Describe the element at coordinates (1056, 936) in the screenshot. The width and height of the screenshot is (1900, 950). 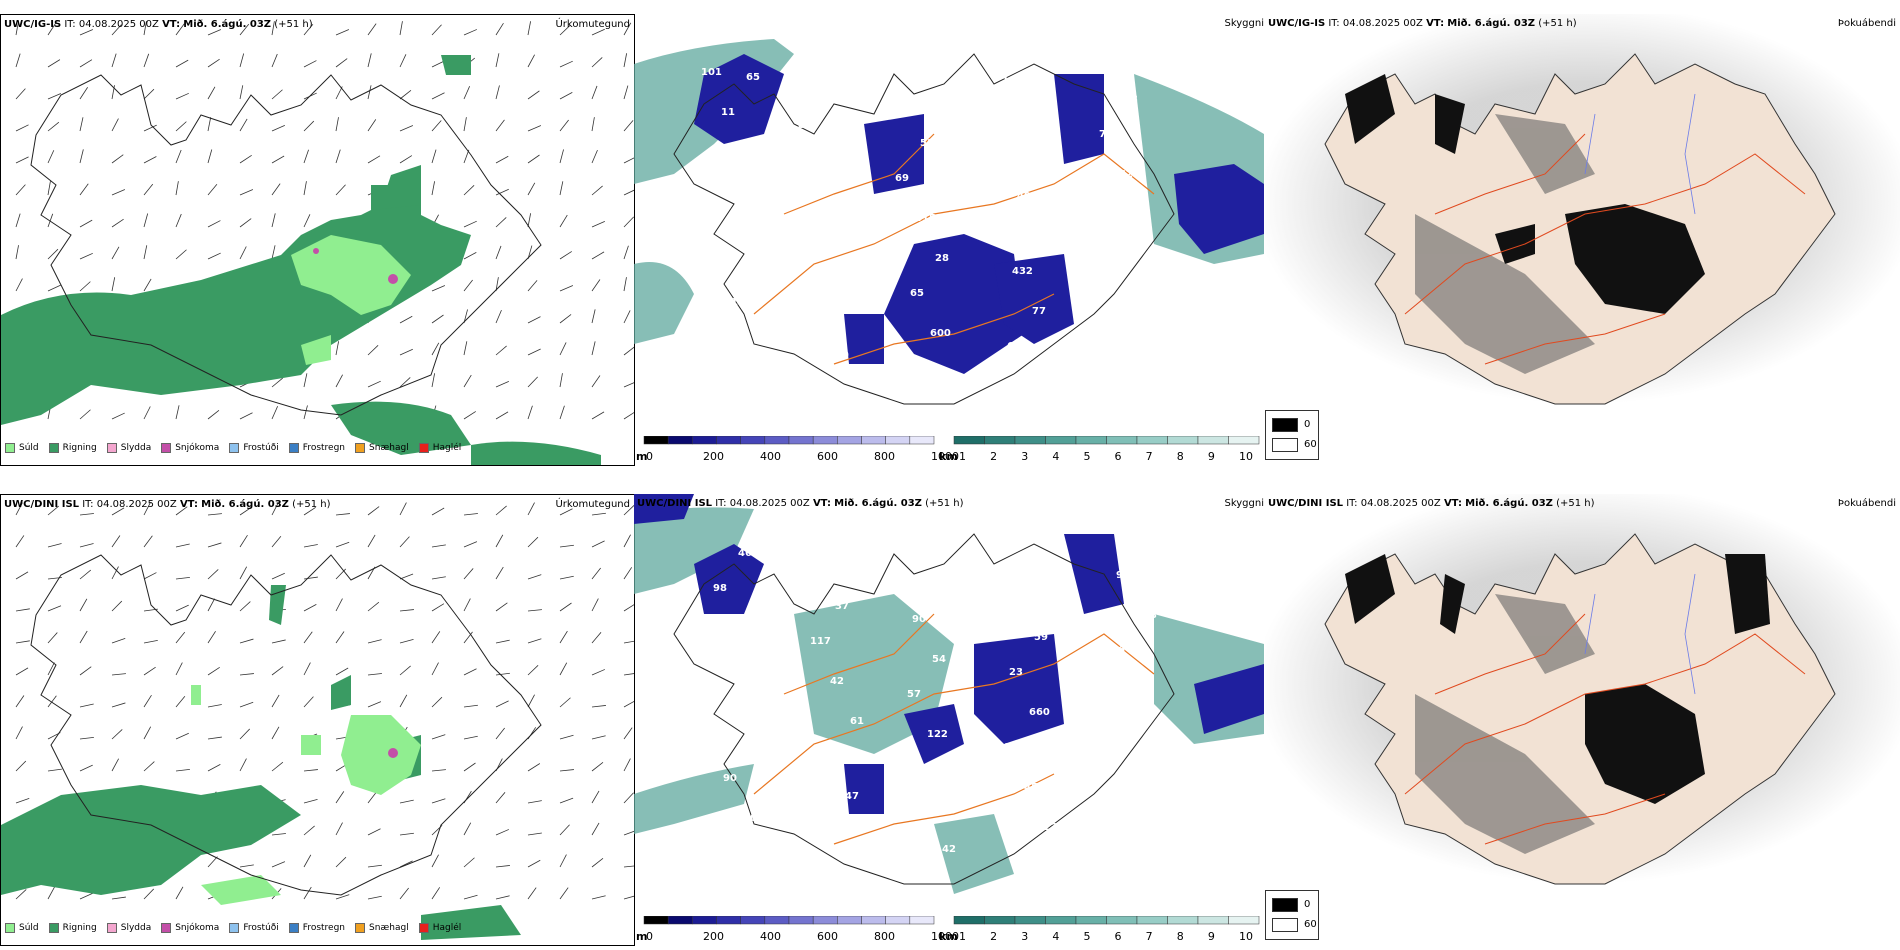
I see `colorbar-tick: 4` at that location.